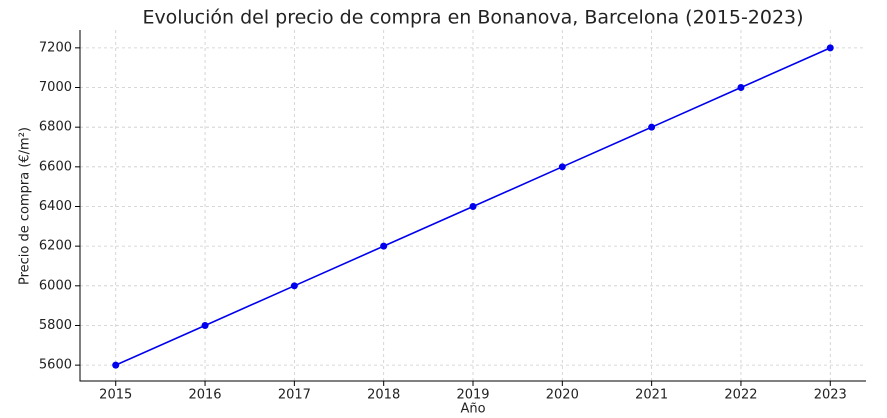 The height and width of the screenshot is (418, 887). I want to click on y-tick-label: 6600, so click(55, 166).